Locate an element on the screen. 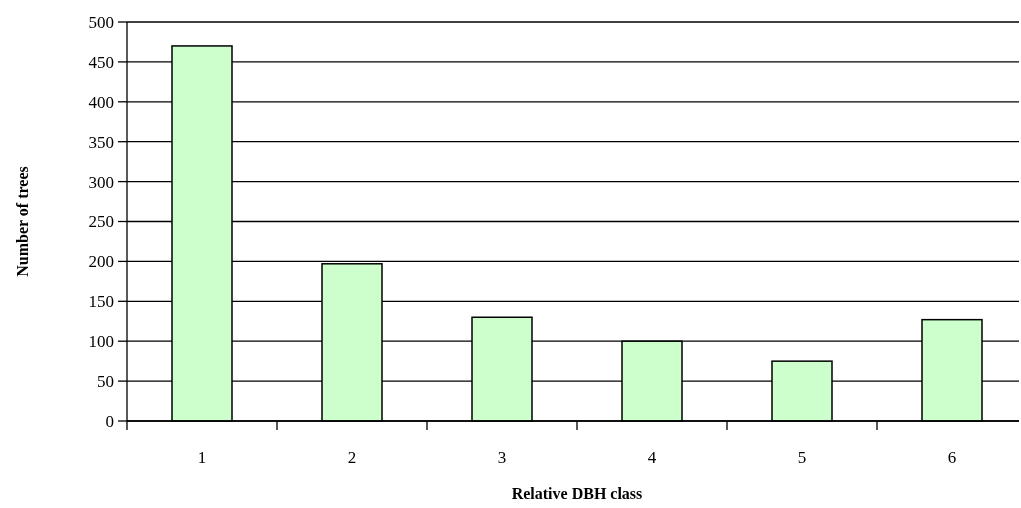 The height and width of the screenshot is (508, 1021). y-tick-label: 350 is located at coordinates (101, 142).